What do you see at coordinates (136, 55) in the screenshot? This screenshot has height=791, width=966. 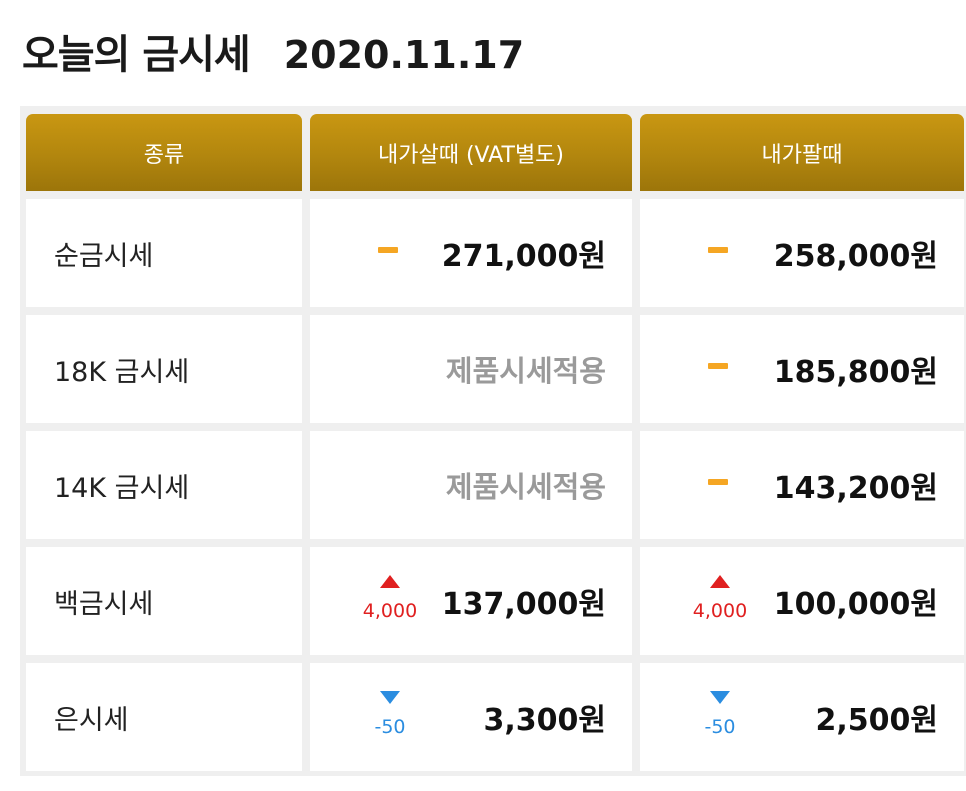 I see `page-title: 오늘의 금시세` at bounding box center [136, 55].